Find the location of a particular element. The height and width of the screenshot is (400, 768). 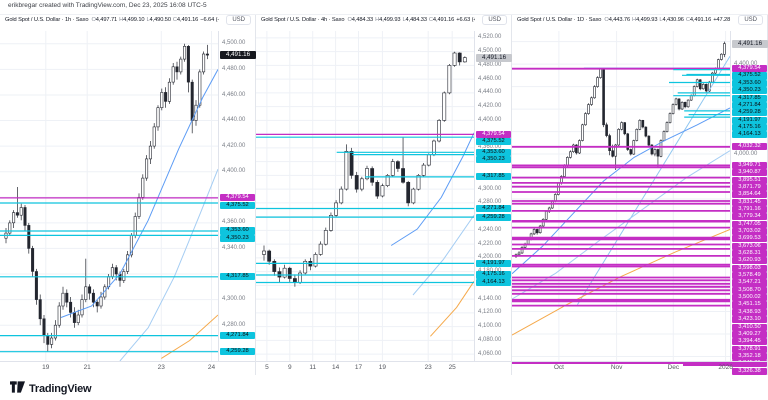

change-value: +6.63 (+0.15%) is located at coordinates (465, 20).